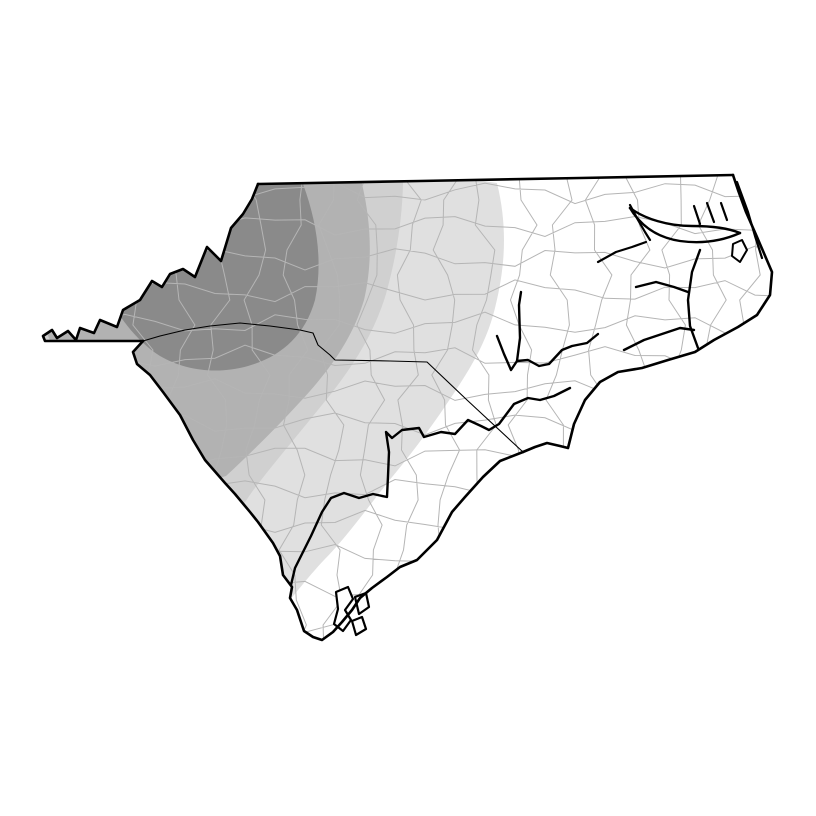 The height and width of the screenshot is (816, 816). Describe the element at coordinates (659, 339) in the screenshot. I see `neuse-river-estuary` at that location.